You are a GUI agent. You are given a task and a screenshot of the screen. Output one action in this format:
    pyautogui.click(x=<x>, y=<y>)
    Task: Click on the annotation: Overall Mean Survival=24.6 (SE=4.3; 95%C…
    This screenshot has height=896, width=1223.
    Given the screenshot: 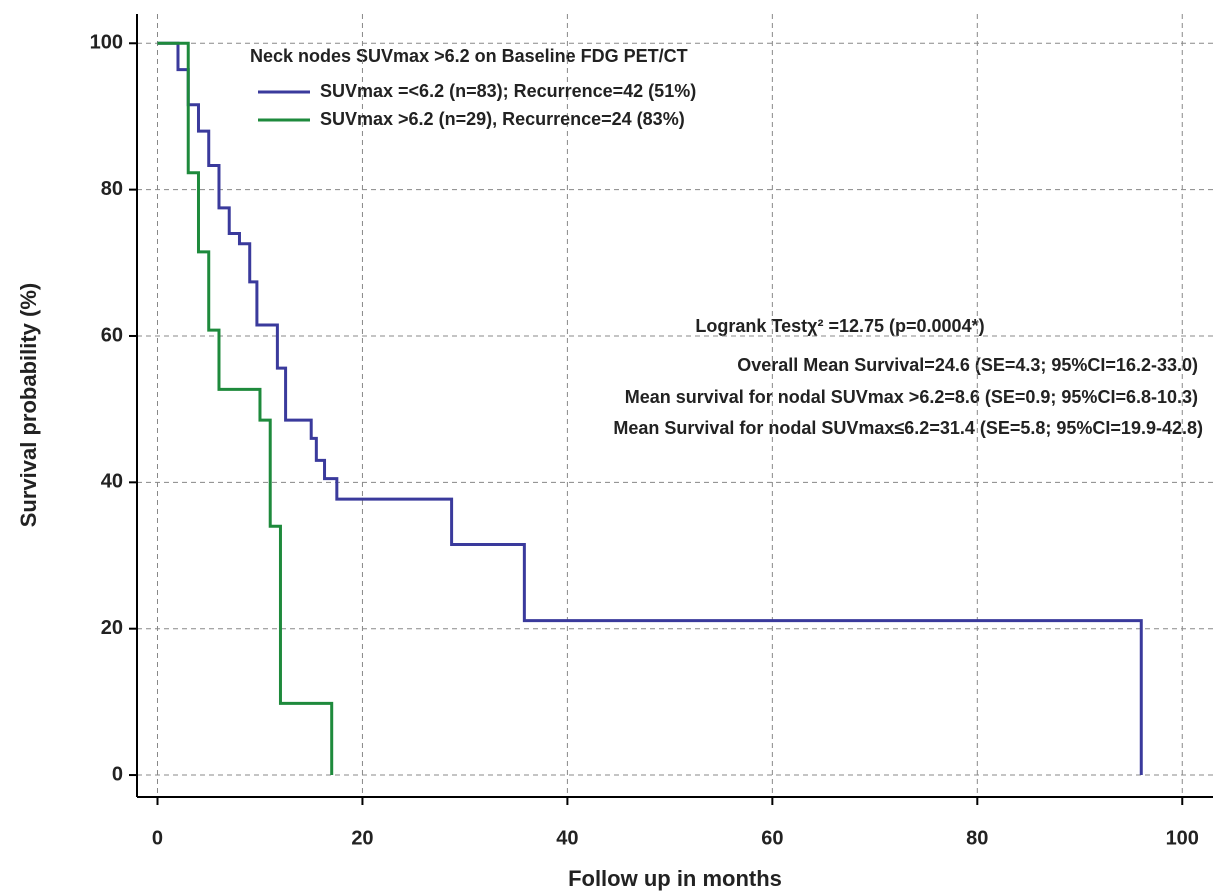 What is the action you would take?
    pyautogui.click(x=967, y=365)
    